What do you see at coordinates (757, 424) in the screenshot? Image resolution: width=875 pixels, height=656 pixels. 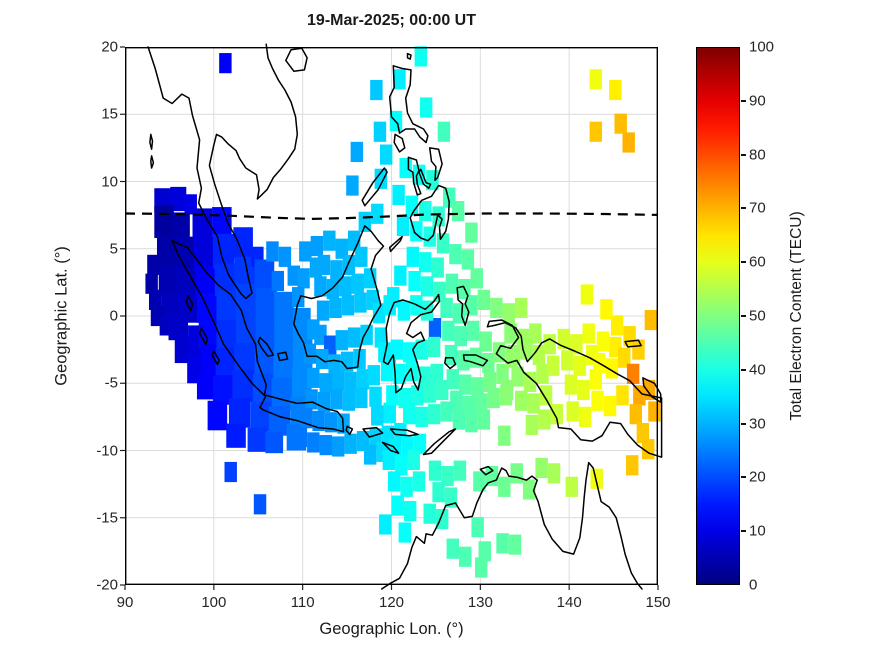 I see `colorbar-tick-label: 30` at bounding box center [757, 424].